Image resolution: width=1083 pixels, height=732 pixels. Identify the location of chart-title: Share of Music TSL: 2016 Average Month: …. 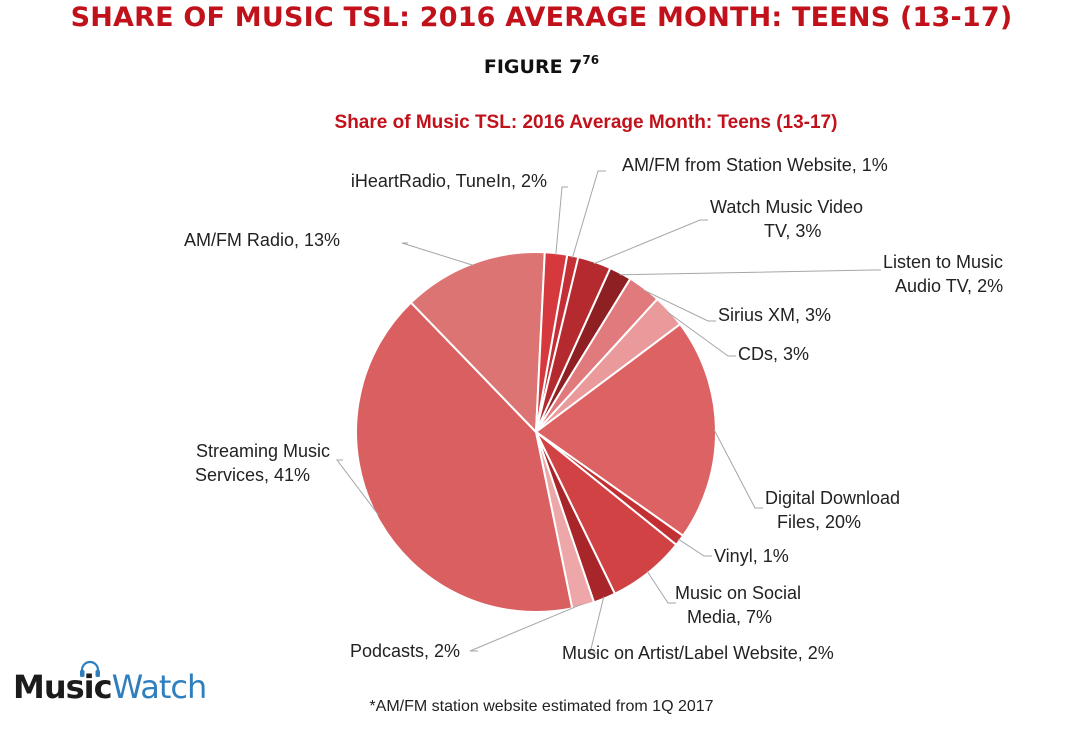
(586, 122).